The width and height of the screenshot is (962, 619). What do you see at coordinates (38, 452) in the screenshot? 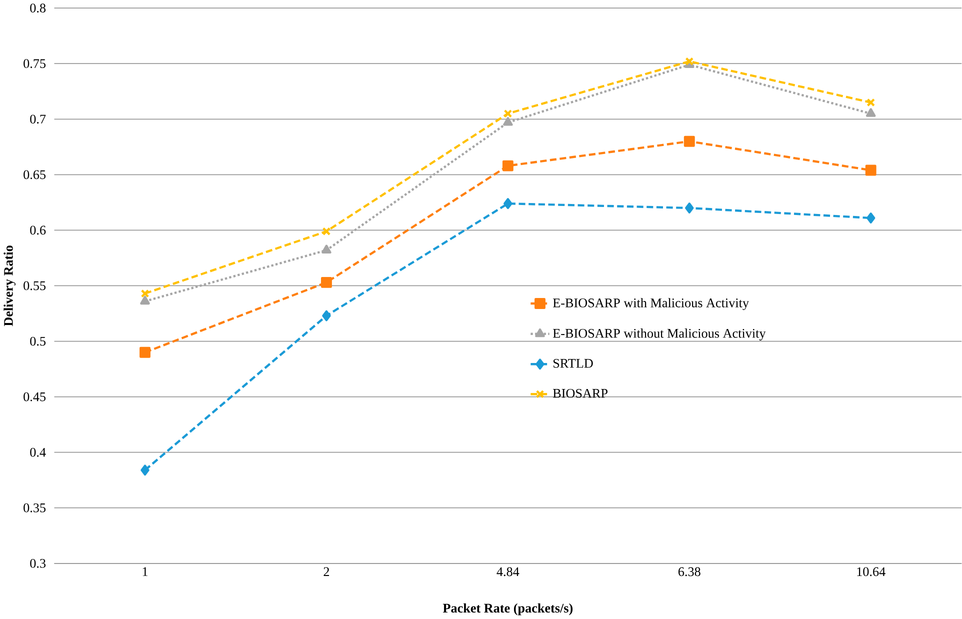
I see `y-tick-label: 0.4` at bounding box center [38, 452].